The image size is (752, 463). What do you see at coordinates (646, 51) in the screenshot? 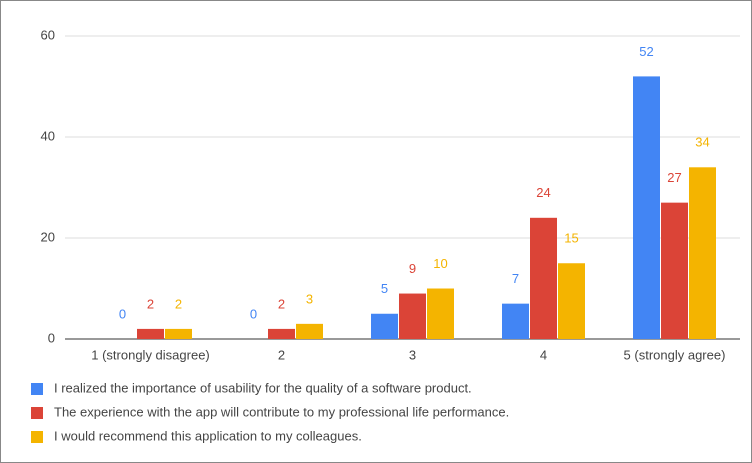
I see `data-label: 52` at bounding box center [646, 51].